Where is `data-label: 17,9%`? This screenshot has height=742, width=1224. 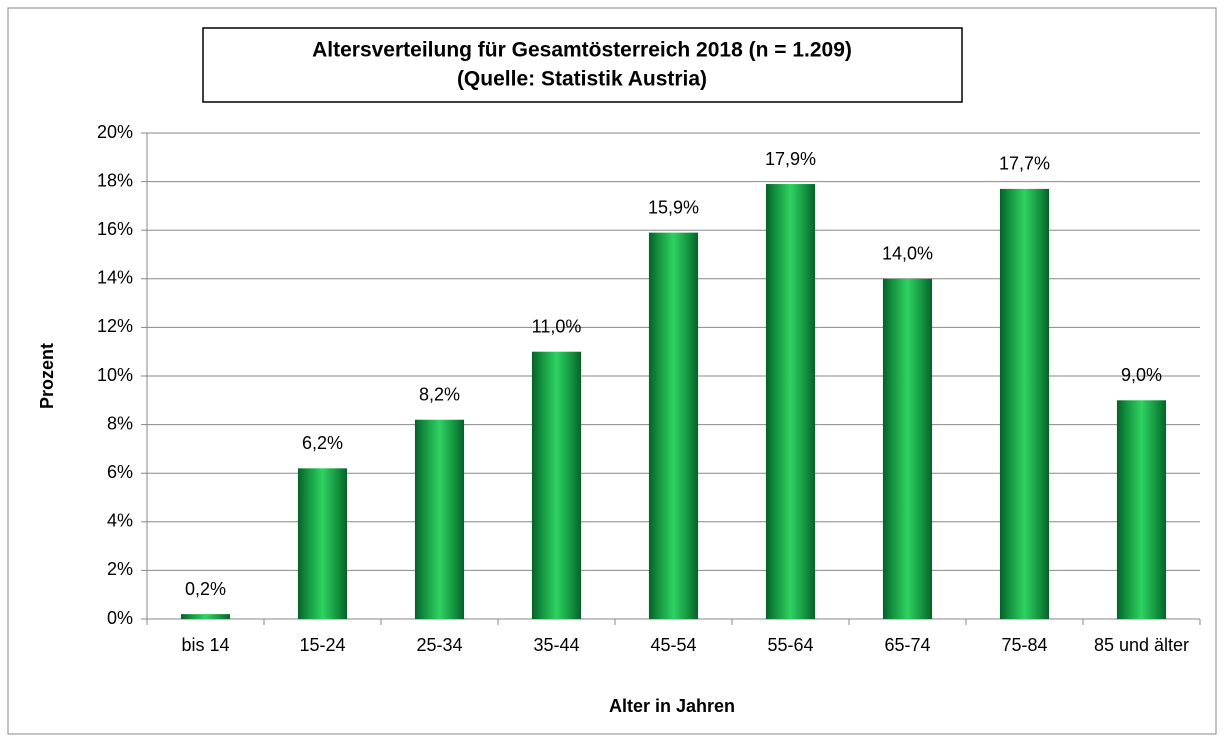
data-label: 17,9% is located at coordinates (790, 159).